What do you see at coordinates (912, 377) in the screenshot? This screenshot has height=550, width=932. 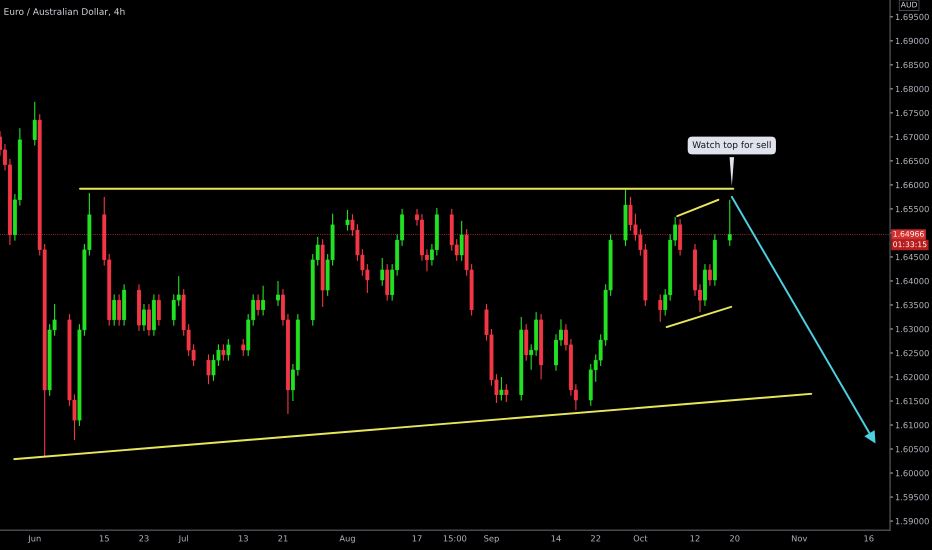 I see `y-tick-label: 1.62000` at bounding box center [912, 377].